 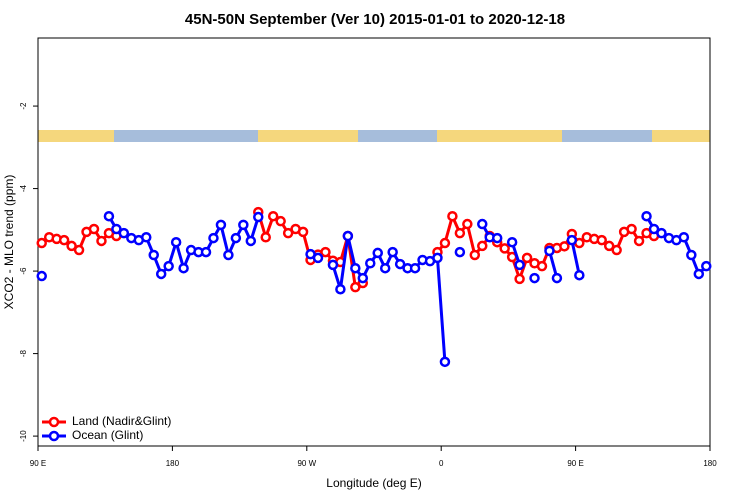 I want to click on x-axis-title: Longitude (deg E), so click(x=373, y=483).